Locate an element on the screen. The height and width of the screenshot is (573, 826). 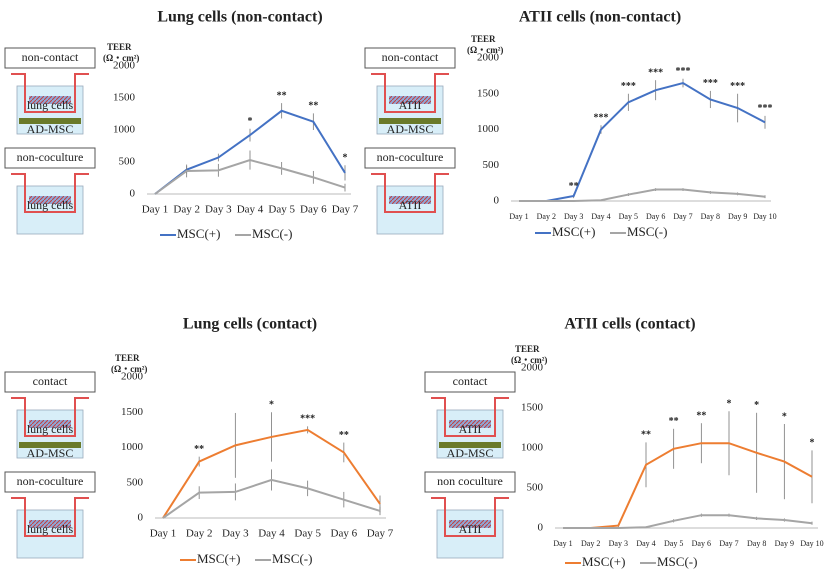
x-tick-label: Day 9 is located at coordinates (737, 216).